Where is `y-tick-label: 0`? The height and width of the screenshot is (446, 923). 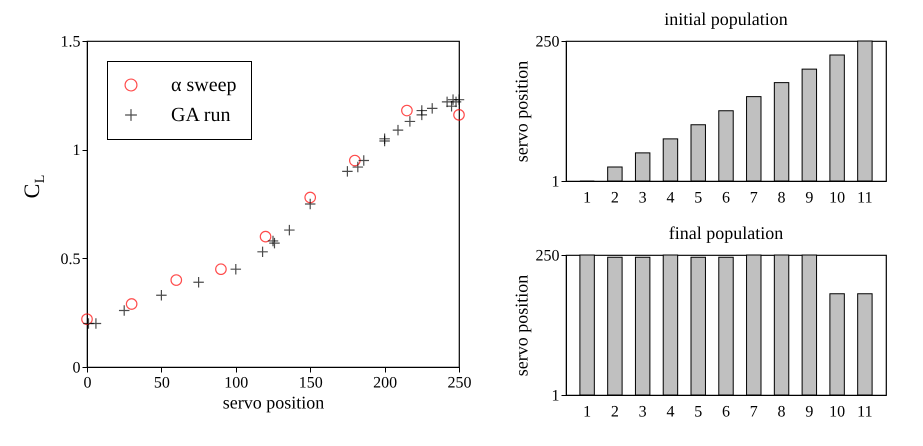
y-tick-label: 0 is located at coordinates (76, 368).